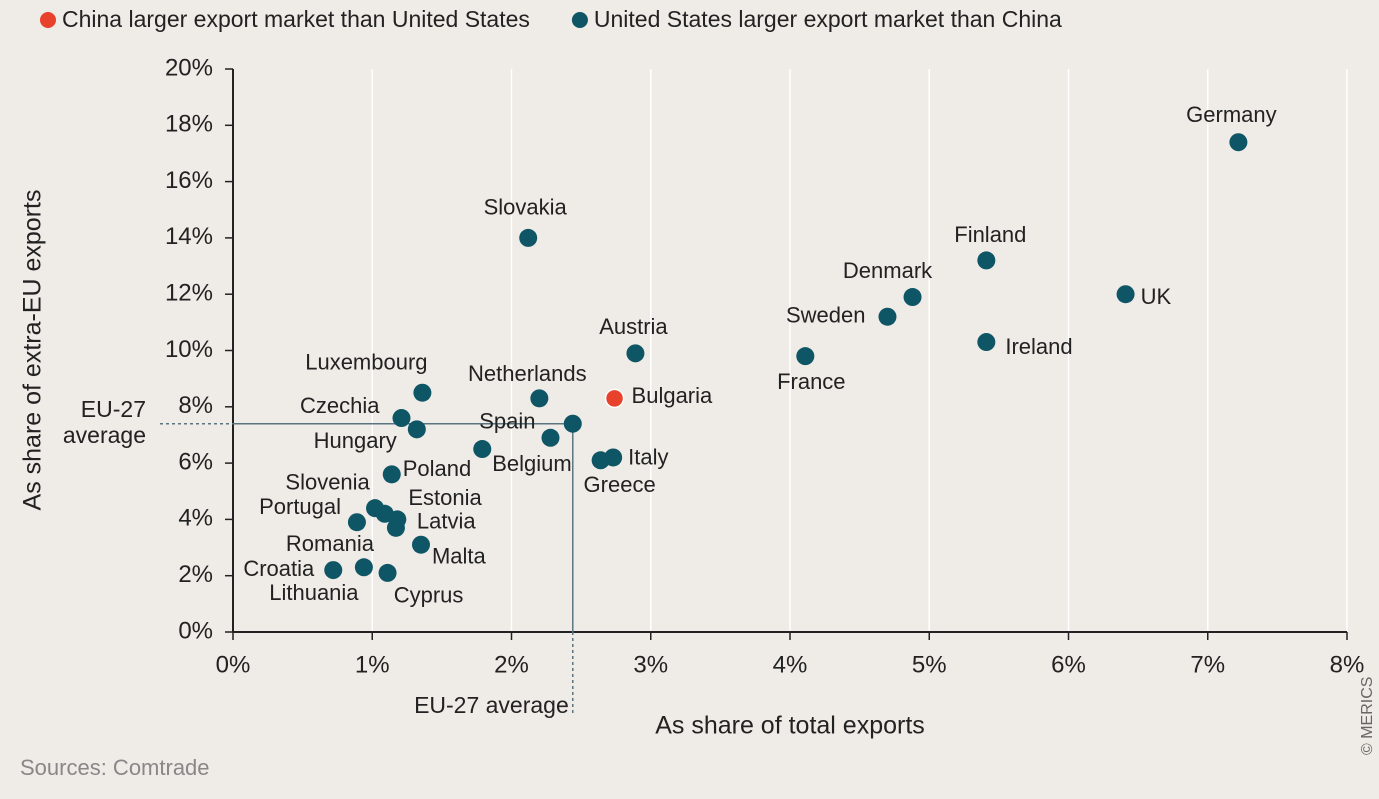 The height and width of the screenshot is (799, 1379). I want to click on avg-label-y: EU-27, so click(113, 409).